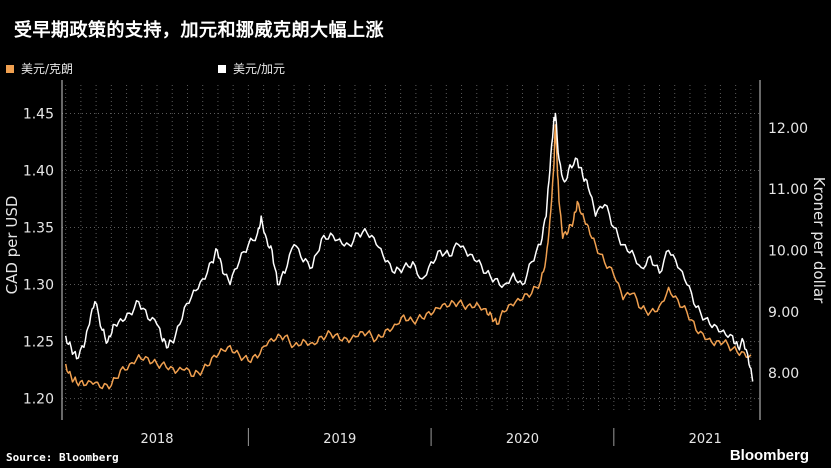 The height and width of the screenshot is (468, 831). What do you see at coordinates (522, 439) in the screenshot?
I see `x-tick-label: 2020` at bounding box center [522, 439].